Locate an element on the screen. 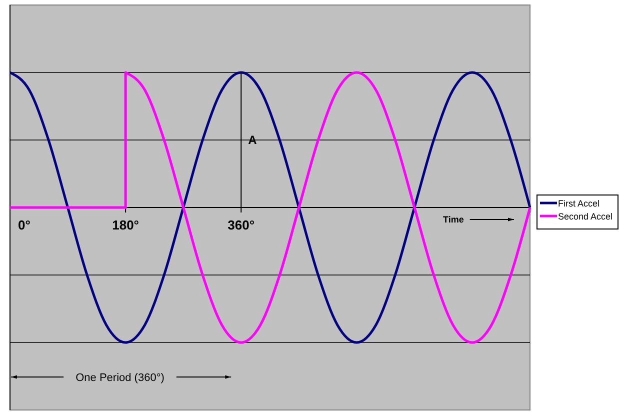 The height and width of the screenshot is (417, 619). x-tick-label: 180° is located at coordinates (125, 225).